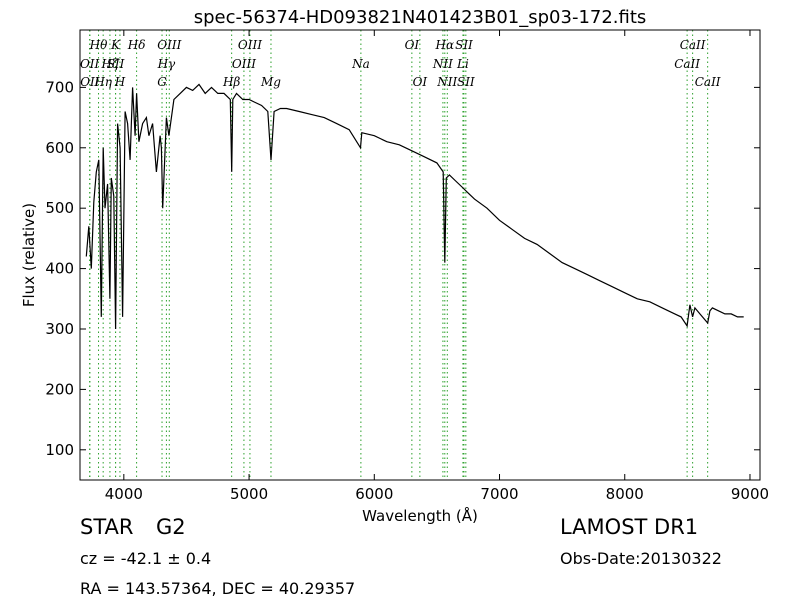 The width and height of the screenshot is (800, 600). Describe the element at coordinates (629, 527) in the screenshot. I see `survey-name: LAMOST DR1` at that location.